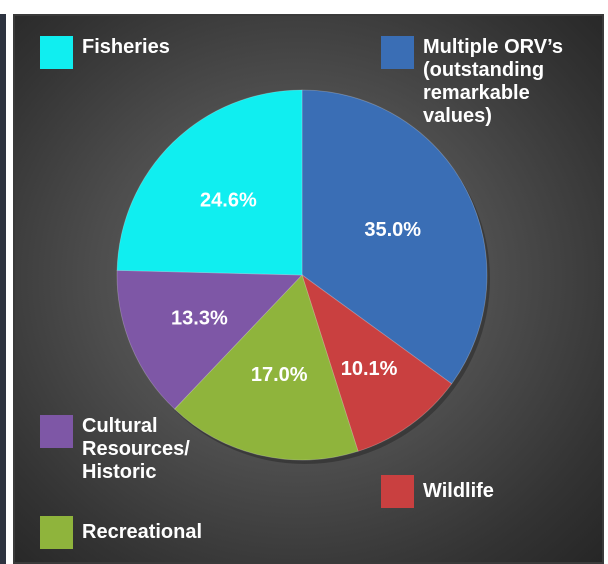  I want to click on legend-item-wildlife: Wildlife, so click(437, 491).